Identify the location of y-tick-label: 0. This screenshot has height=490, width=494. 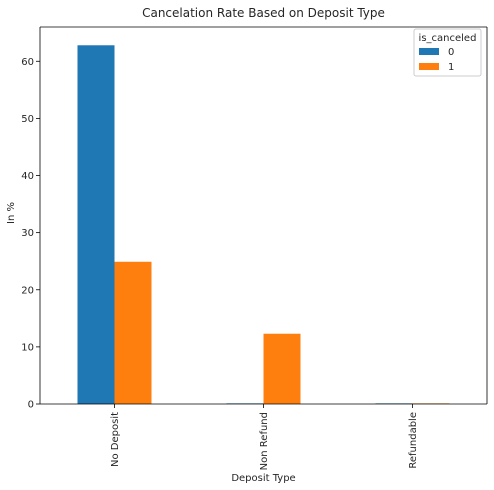
(31, 405).